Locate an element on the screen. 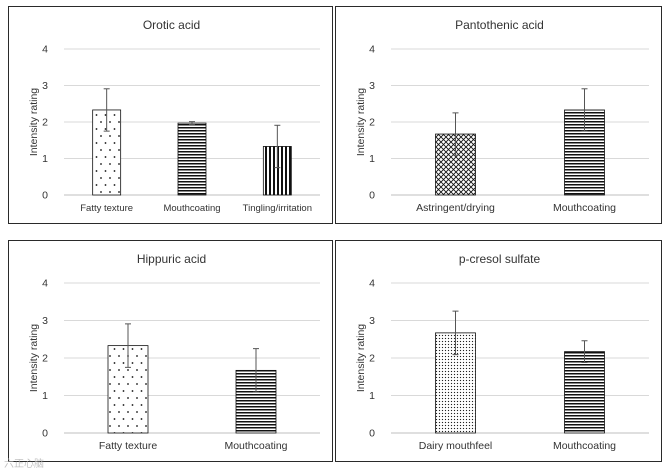 The height and width of the screenshot is (472, 671). chart-title: p-cresol sulfate is located at coordinates (500, 259).